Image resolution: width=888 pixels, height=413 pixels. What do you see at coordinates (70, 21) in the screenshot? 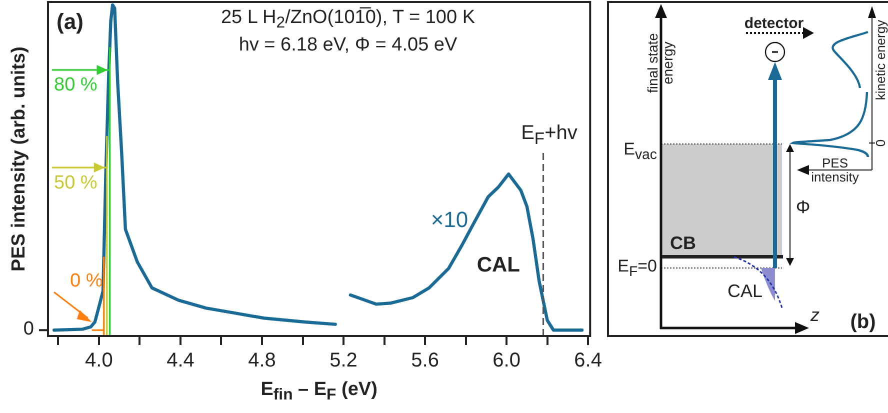
I see `annotation: (a)` at bounding box center [70, 21].